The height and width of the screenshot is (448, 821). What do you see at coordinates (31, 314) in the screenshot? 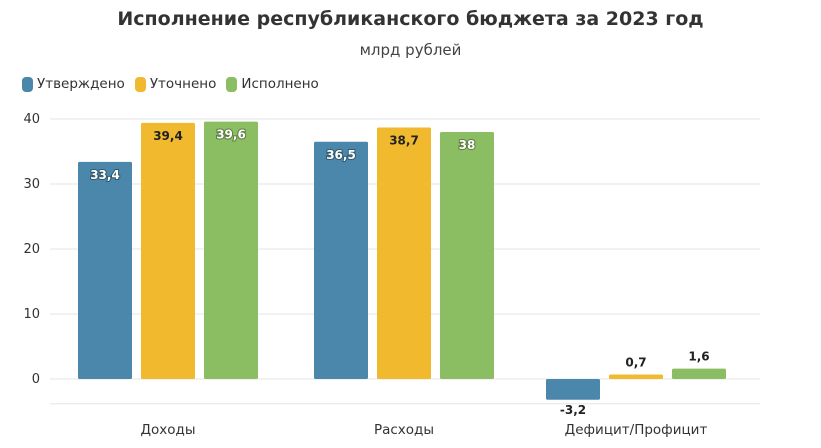
I see `y-tick-label: 10` at bounding box center [31, 314].